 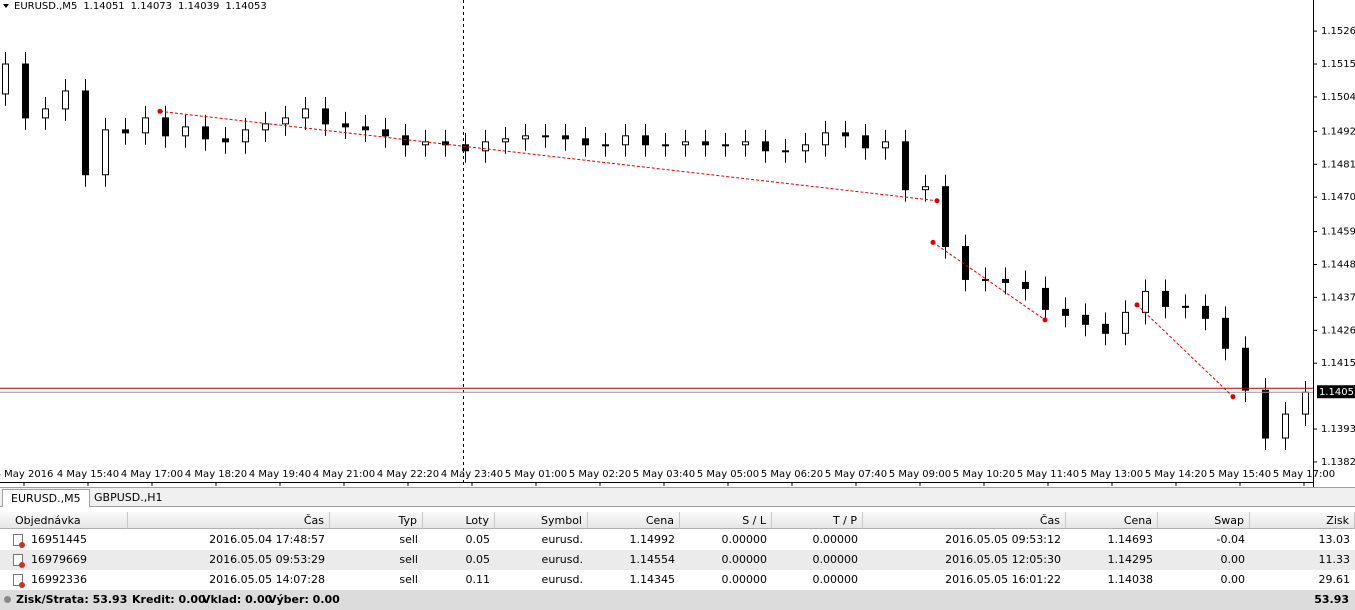 What do you see at coordinates (216, 474) in the screenshot?
I see `x-tick-label: 4 May 18:20` at bounding box center [216, 474].